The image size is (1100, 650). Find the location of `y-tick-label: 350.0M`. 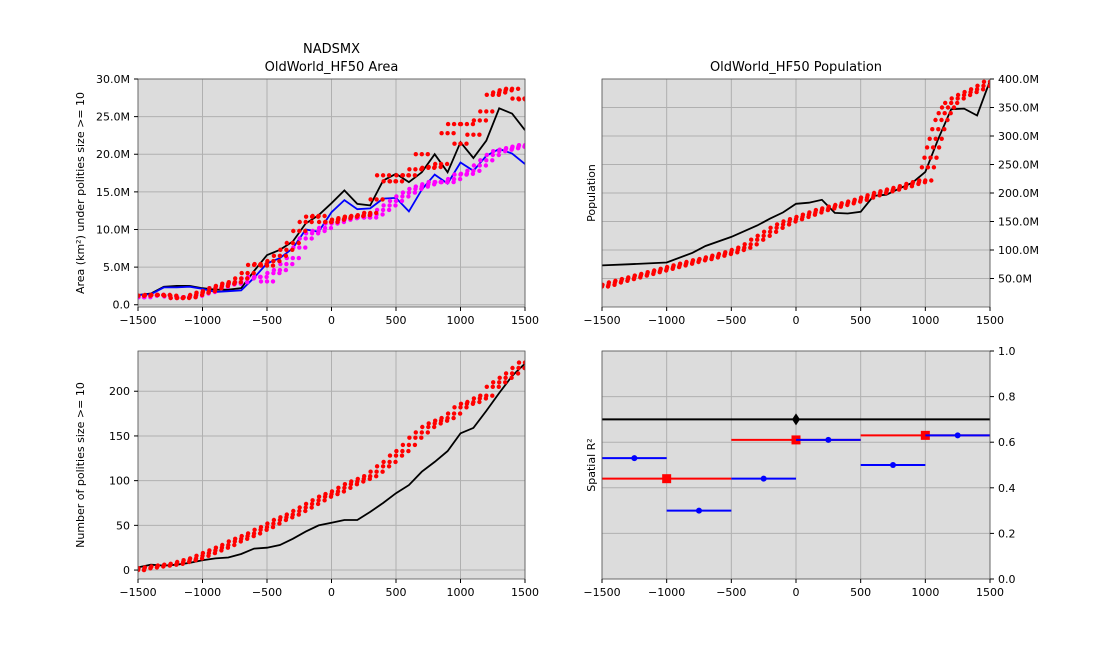

y-tick-label: 350.0M is located at coordinates (1018, 108).